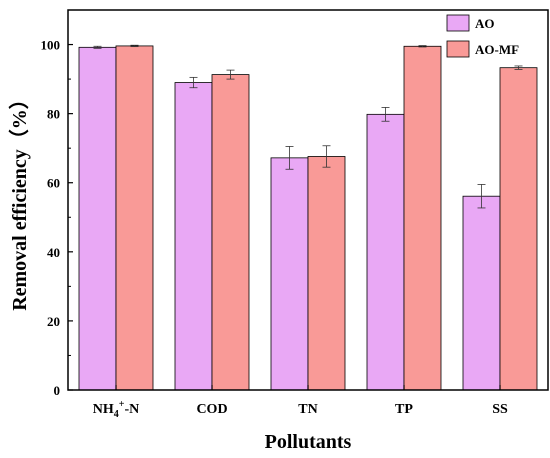 The height and width of the screenshot is (458, 550). Describe the element at coordinates (485, 23) in the screenshot. I see `legend-label-ao: AO` at that location.